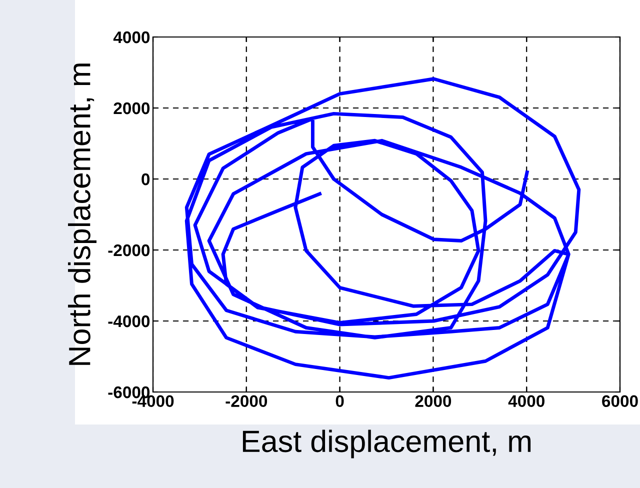  Describe the element at coordinates (146, 179) in the screenshot. I see `y-tick-label: 0` at that location.